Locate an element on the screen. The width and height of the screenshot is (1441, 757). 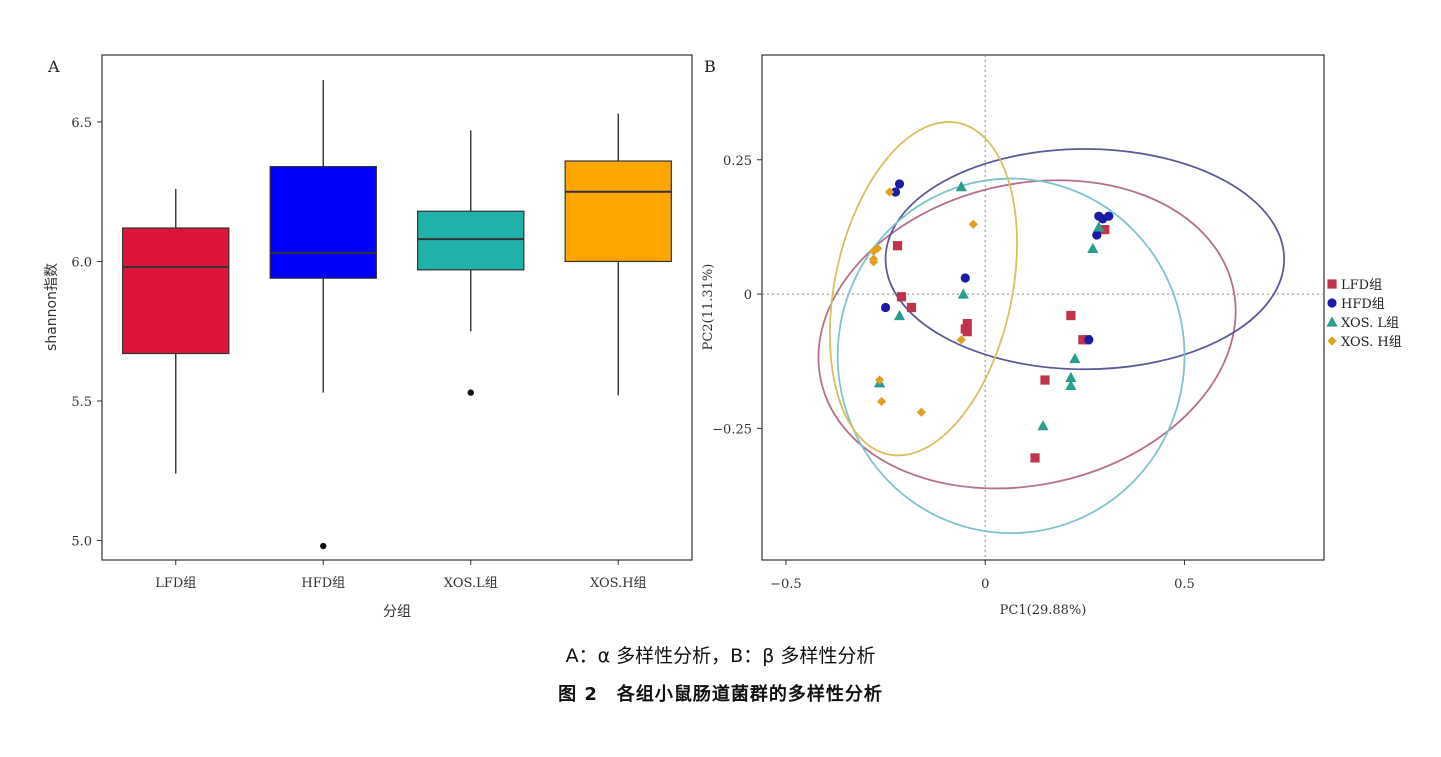
y-axis-ticks: 5.0 5.5 6.0 6.5 is located at coordinates (86, 332).